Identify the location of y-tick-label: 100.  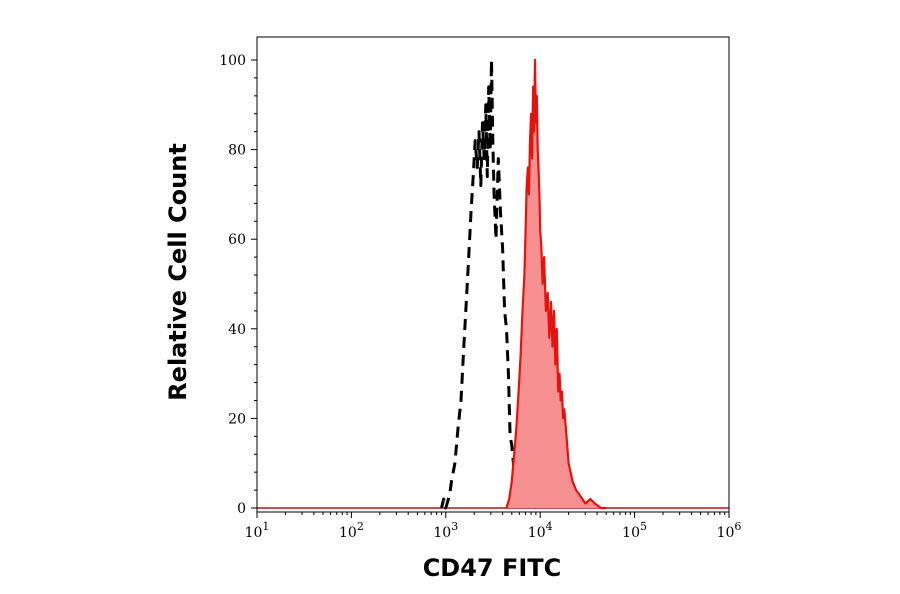
(232, 61).